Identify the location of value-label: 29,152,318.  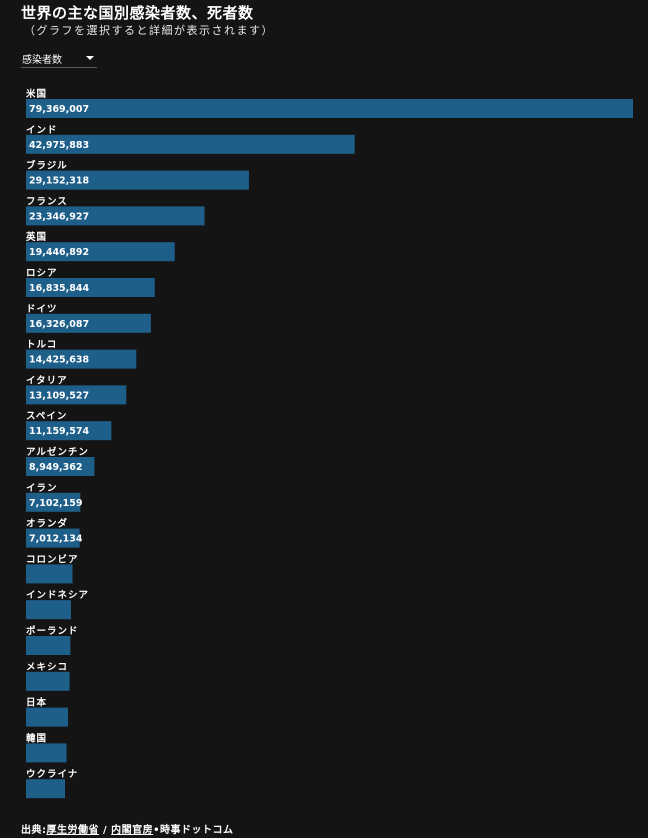
(59, 181).